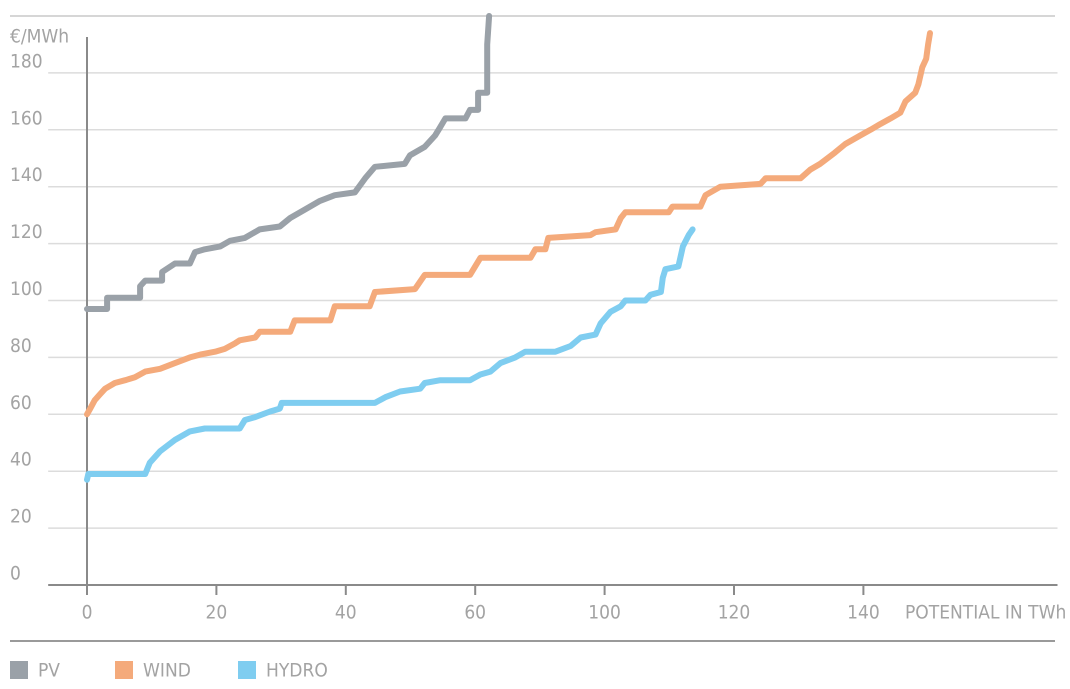 This screenshot has height=689, width=1070. Describe the element at coordinates (167, 671) in the screenshot. I see `legend-label: WIND` at that location.